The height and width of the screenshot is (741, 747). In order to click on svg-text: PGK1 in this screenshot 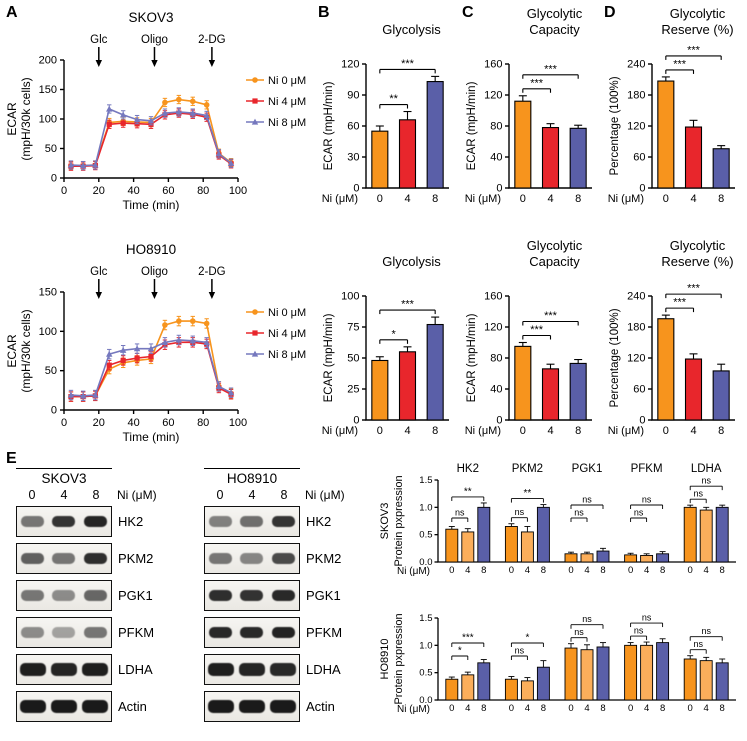, I will do `click(587, 469)`.